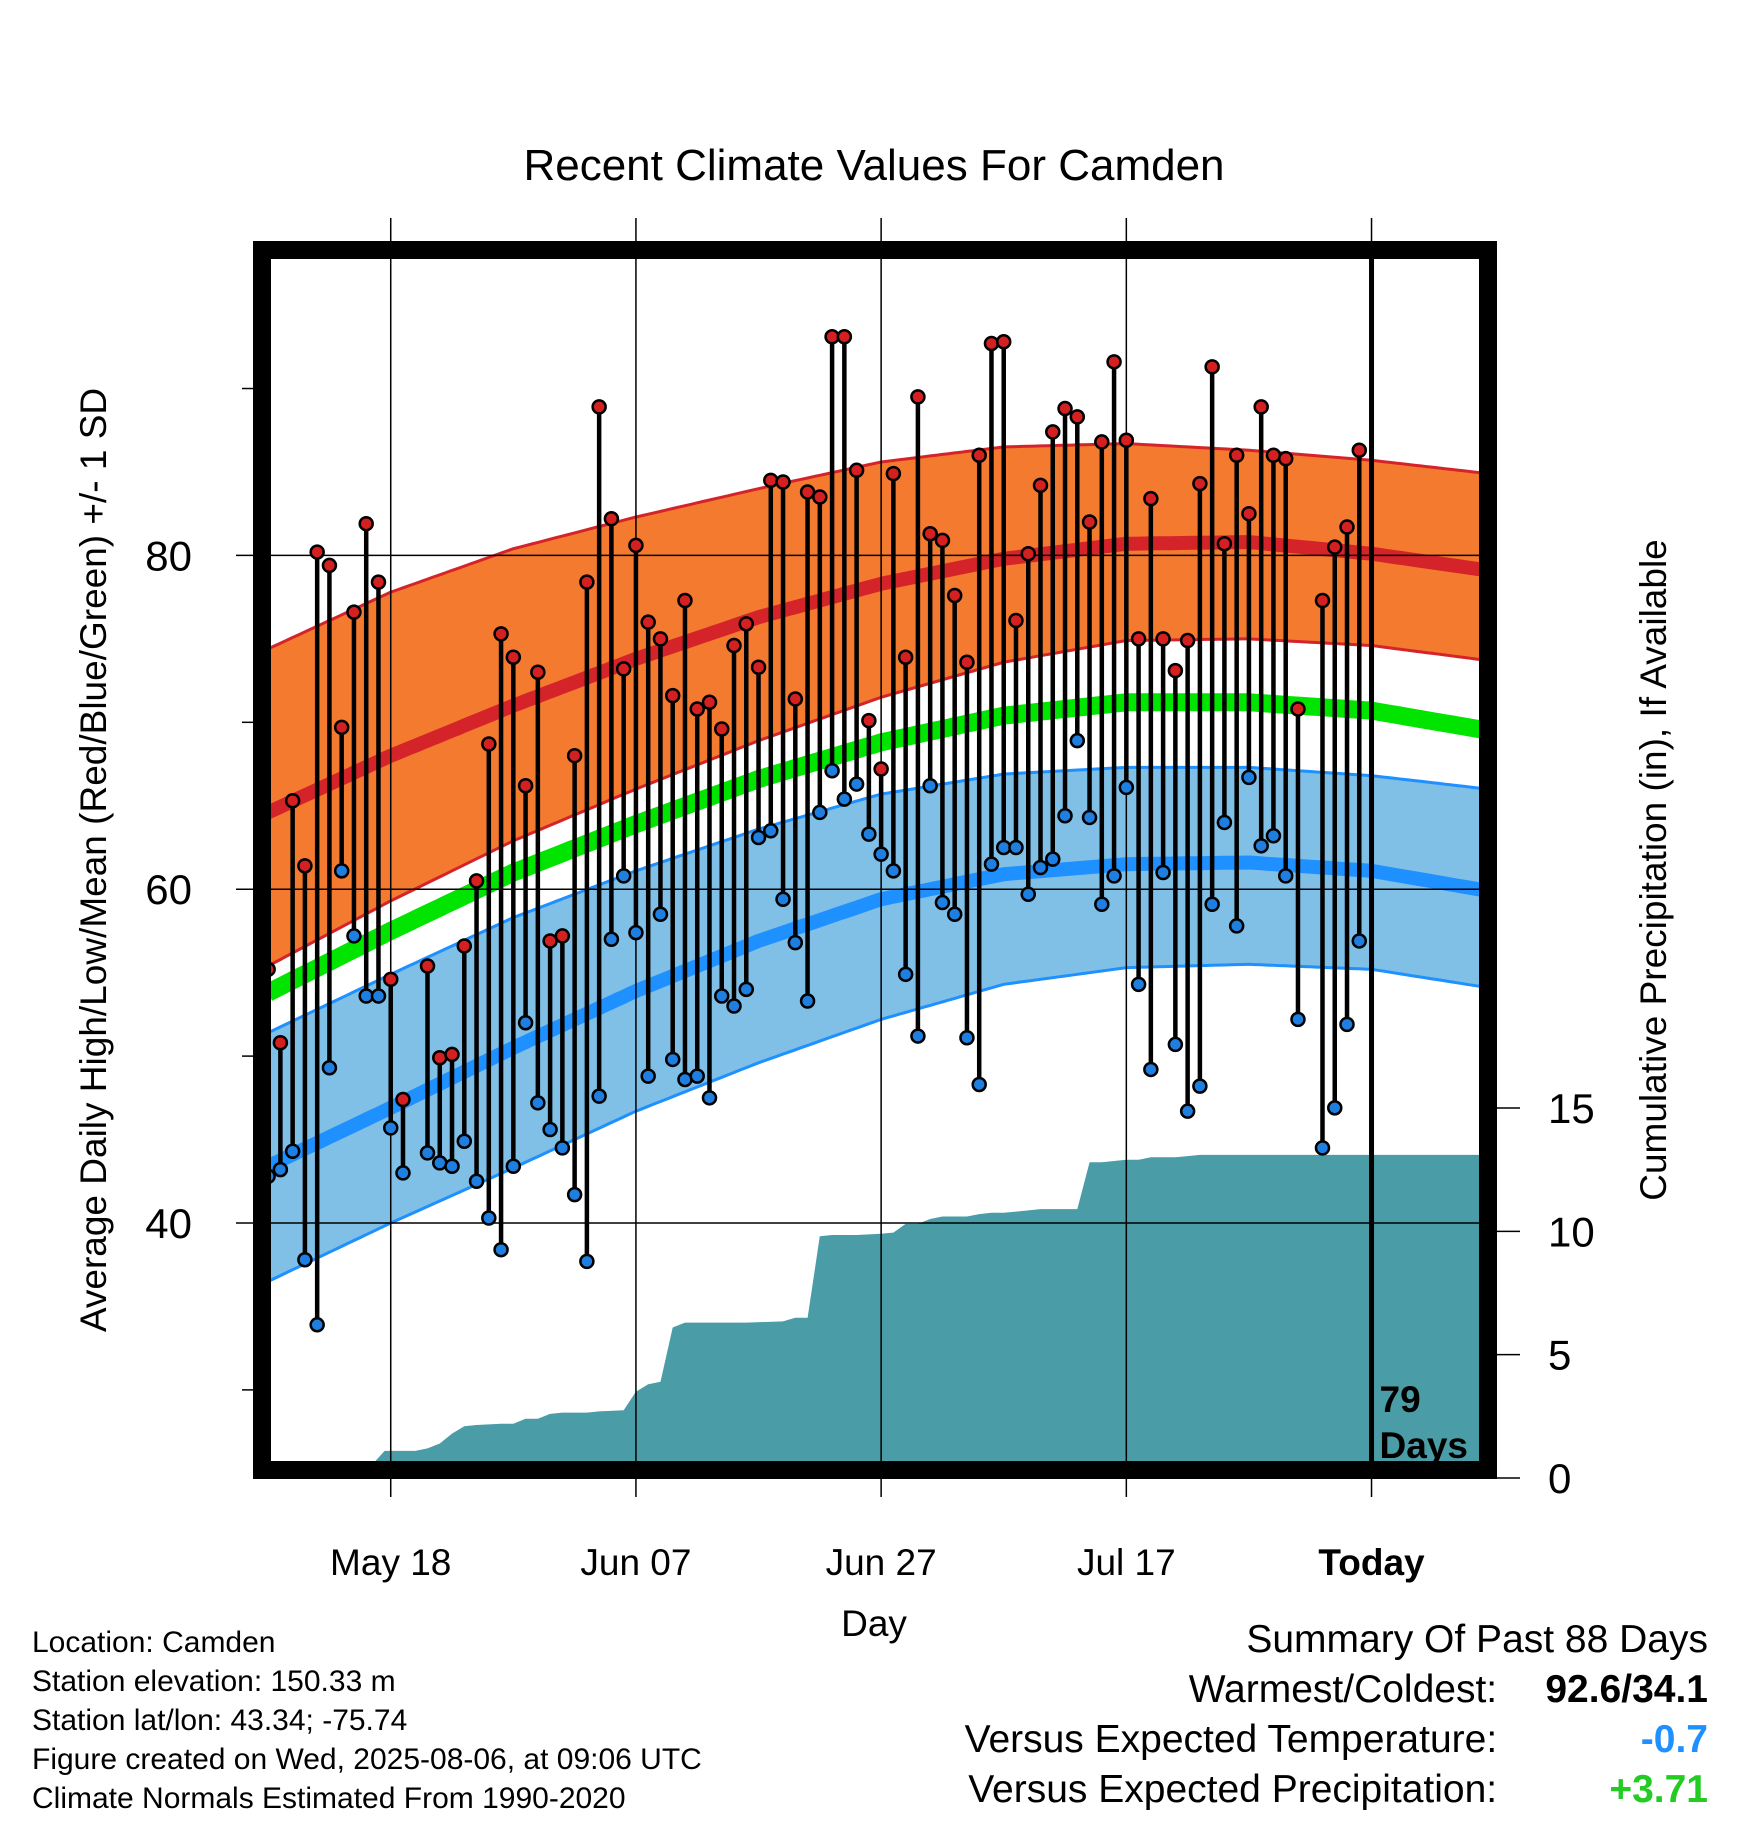 The width and height of the screenshot is (1748, 1828). I want to click on x-tick-label: Jun 07, so click(635, 1562).